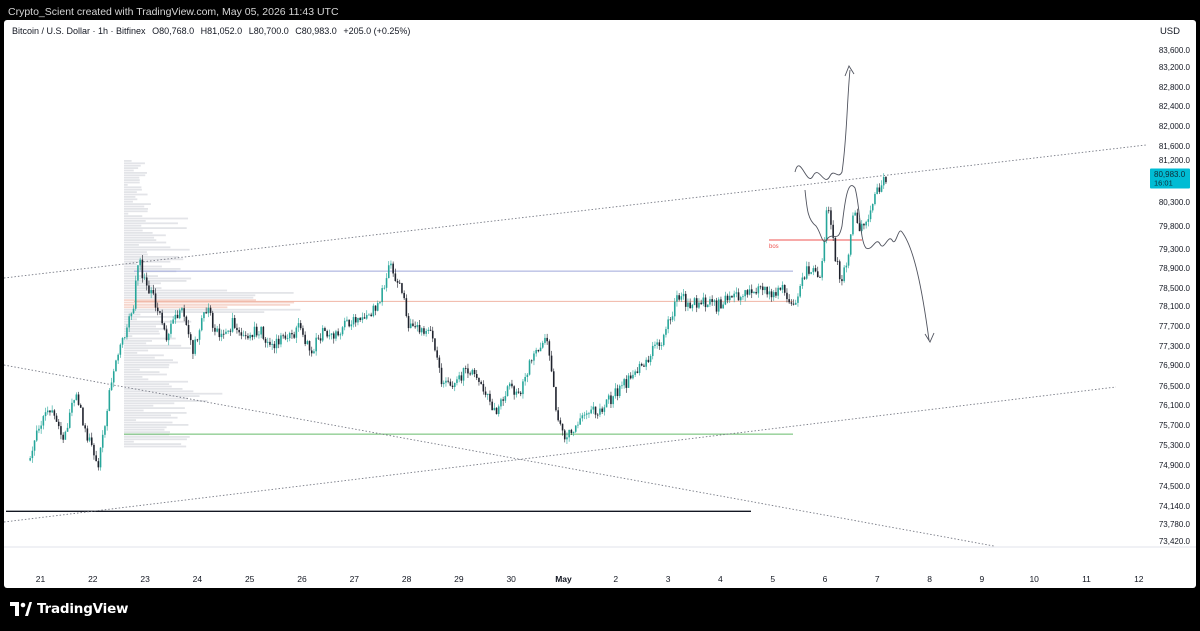 The height and width of the screenshot is (631, 1200). Describe the element at coordinates (822, 124) in the screenshot. I see `bullish-projection-path` at that location.